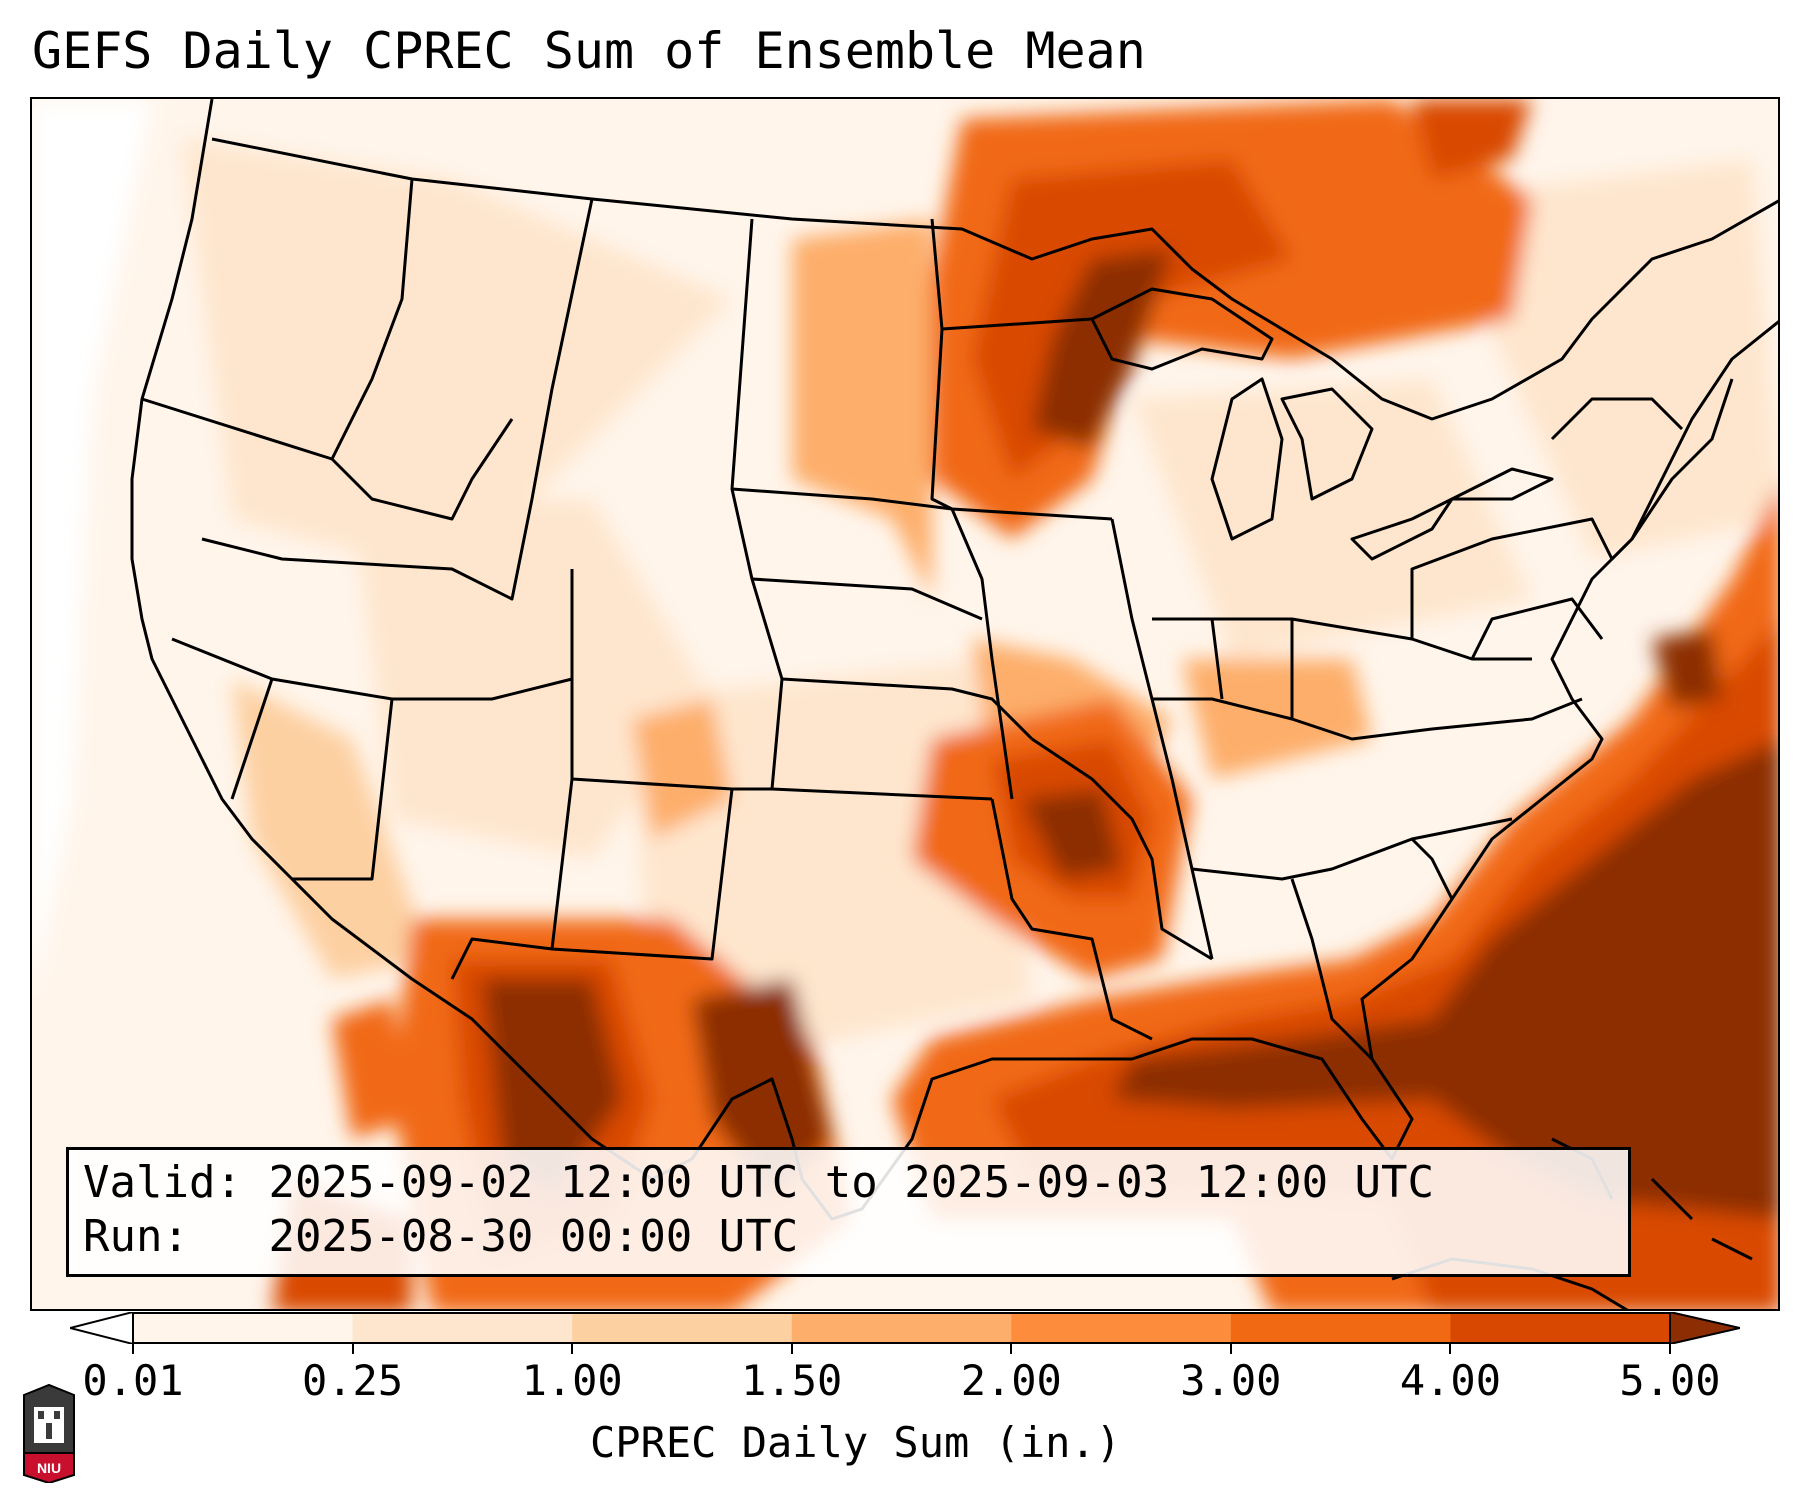 This screenshot has height=1500, width=1803. What do you see at coordinates (572, 1380) in the screenshot?
I see `colorbar-tick-label: 1.00` at bounding box center [572, 1380].